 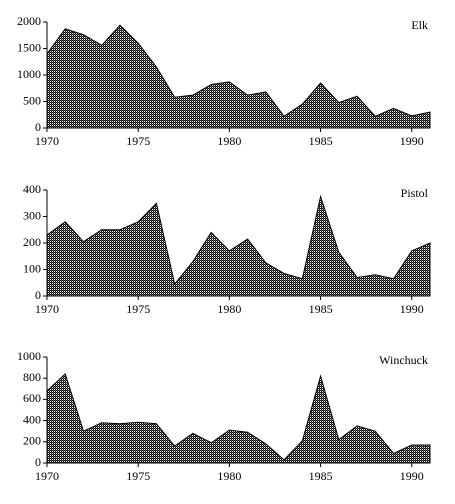 What do you see at coordinates (32, 268) in the screenshot?
I see `y-tick-label: 100` at bounding box center [32, 268].